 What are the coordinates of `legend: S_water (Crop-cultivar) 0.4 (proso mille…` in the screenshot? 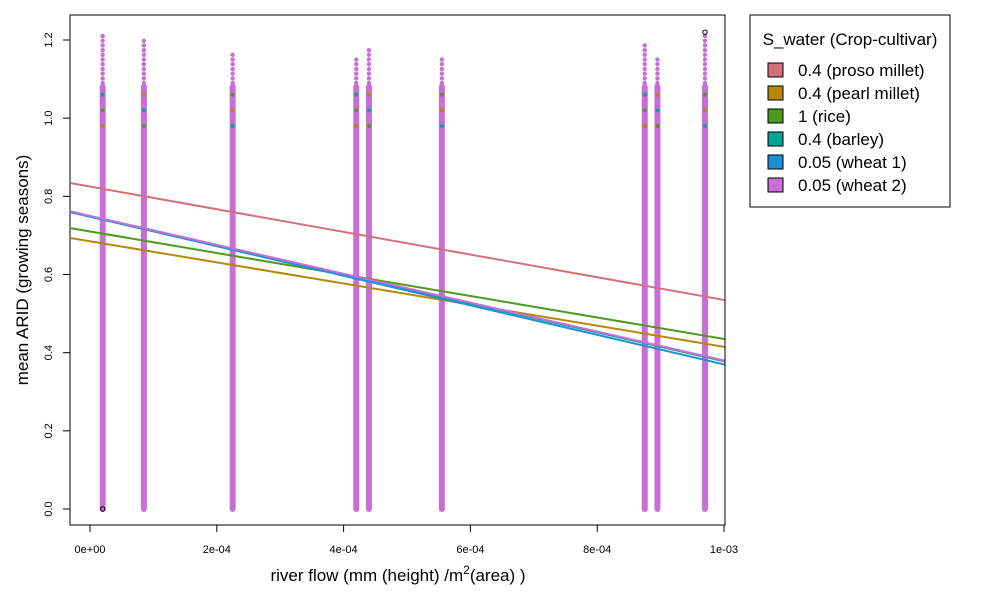 It's located at (850, 111).